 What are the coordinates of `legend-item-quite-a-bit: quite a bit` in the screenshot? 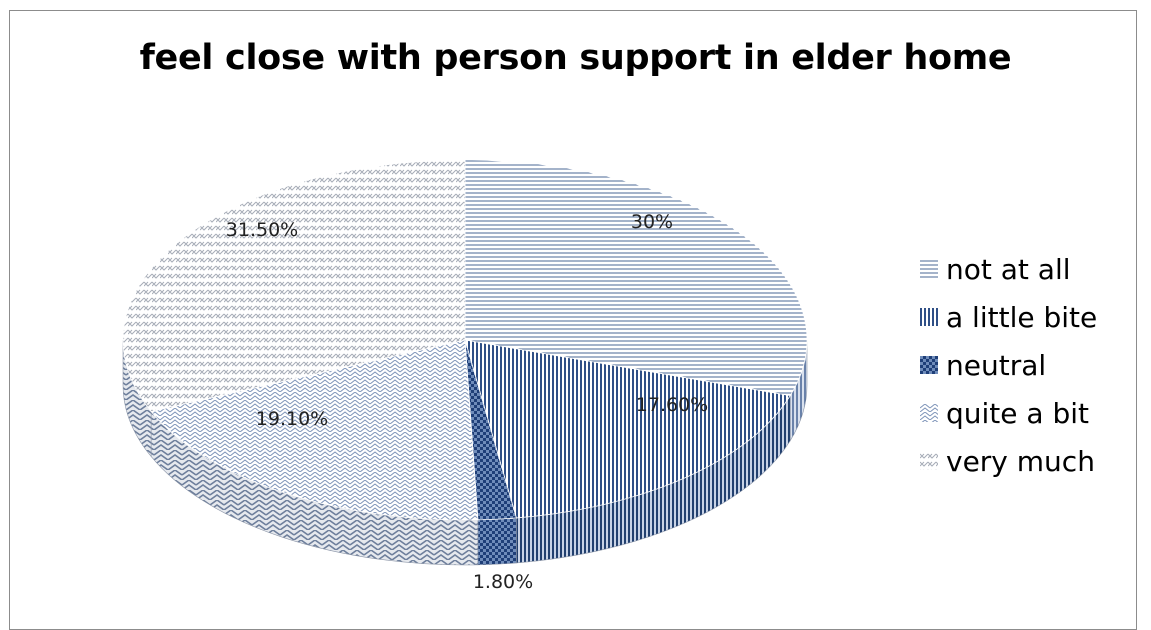 It's located at (1008, 413).